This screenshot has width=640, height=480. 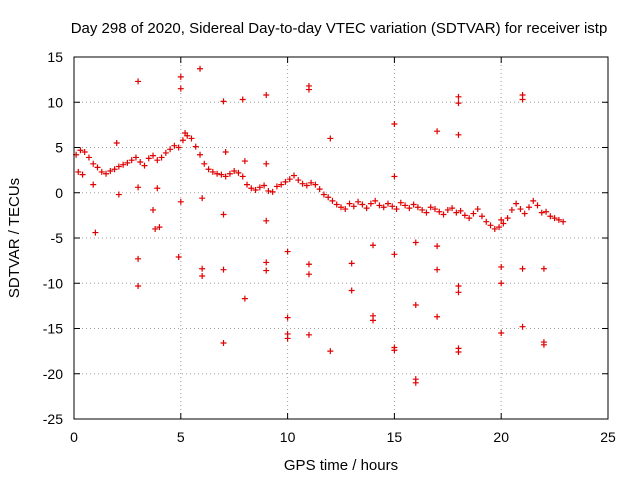 I want to click on x-tick-label: 5, so click(x=181, y=437).